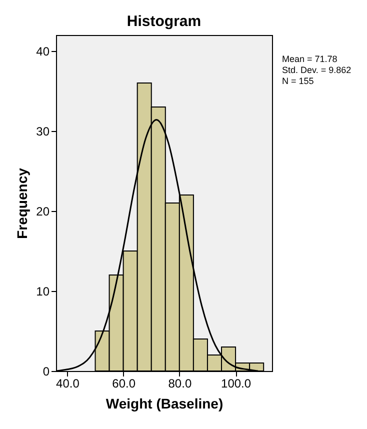 The image size is (367, 429). Describe the element at coordinates (43, 211) in the screenshot. I see `y-tick-label: 20` at that location.